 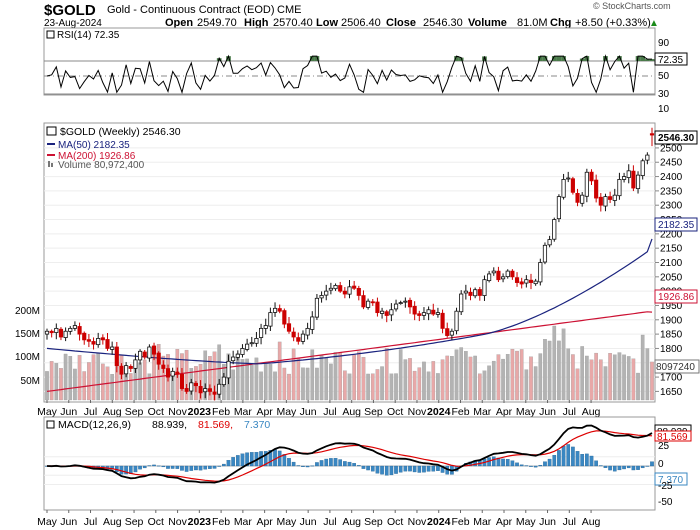 What do you see at coordinates (88, 35) in the screenshot?
I see `rsi-legend-text: RSI(14) 72.35` at bounding box center [88, 35].